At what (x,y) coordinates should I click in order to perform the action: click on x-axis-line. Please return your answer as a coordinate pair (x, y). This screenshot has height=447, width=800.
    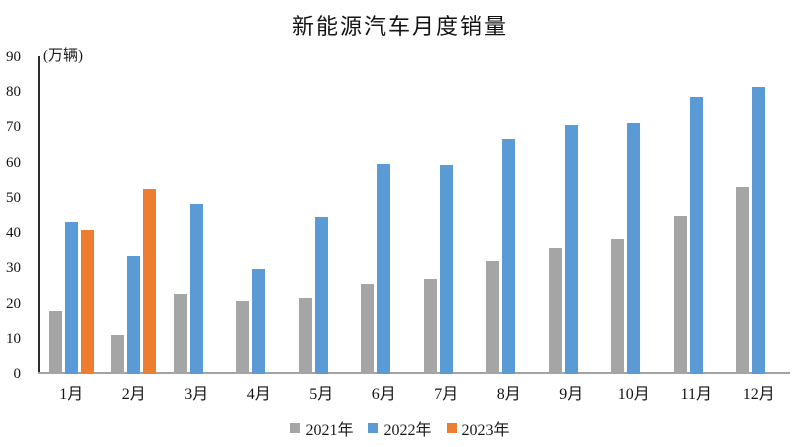
    Looking at the image, I should click on (414, 373).